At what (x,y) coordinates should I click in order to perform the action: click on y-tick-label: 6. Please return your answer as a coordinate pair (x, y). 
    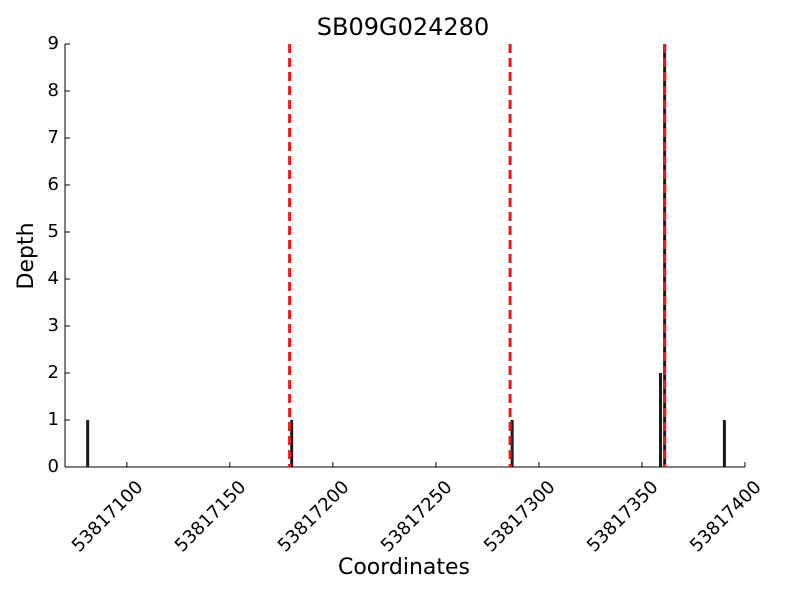
    Looking at the image, I should click on (53, 184).